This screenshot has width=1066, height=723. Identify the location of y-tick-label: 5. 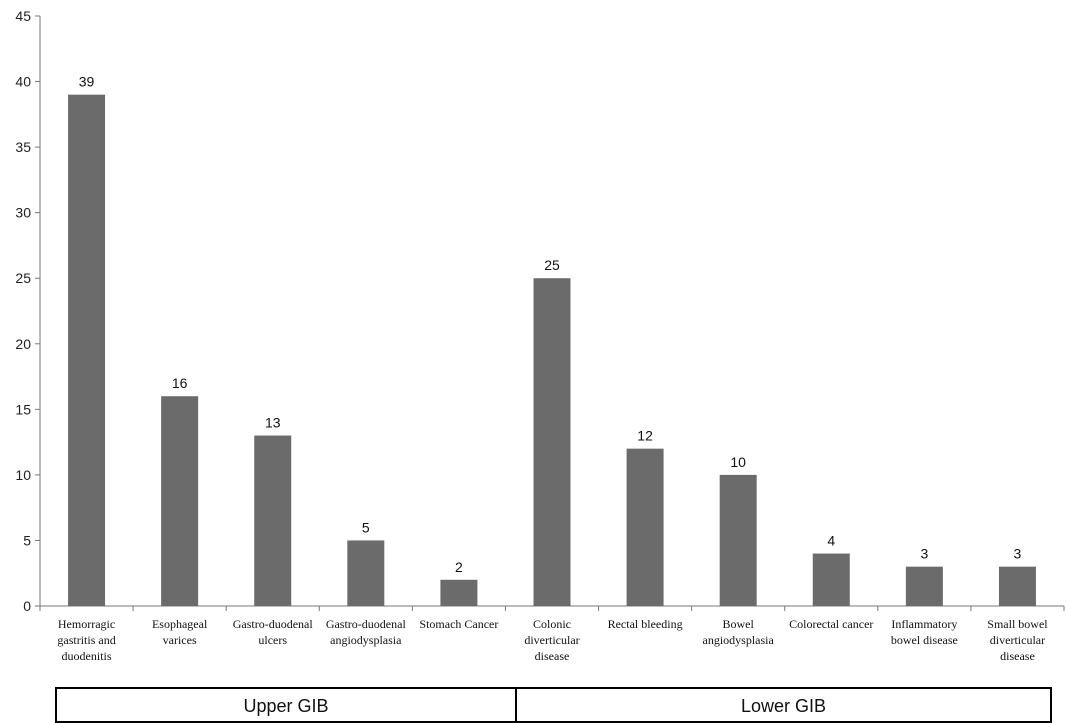
(27, 540).